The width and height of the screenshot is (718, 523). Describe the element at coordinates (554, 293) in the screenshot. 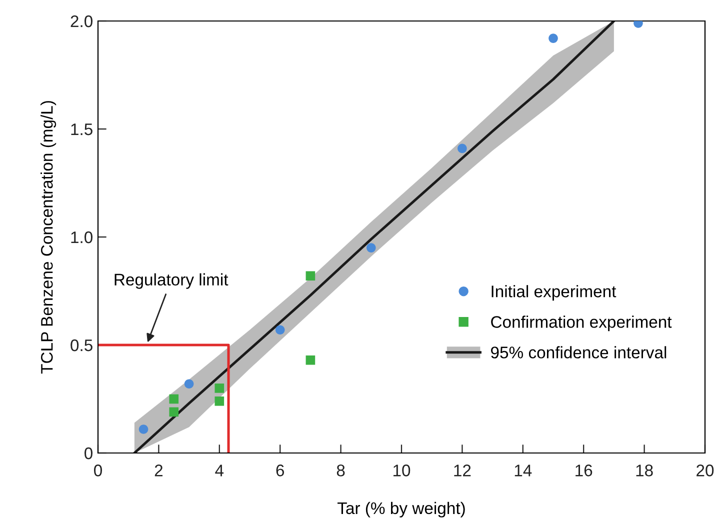

I see `legend-label: Initial experiment` at that location.